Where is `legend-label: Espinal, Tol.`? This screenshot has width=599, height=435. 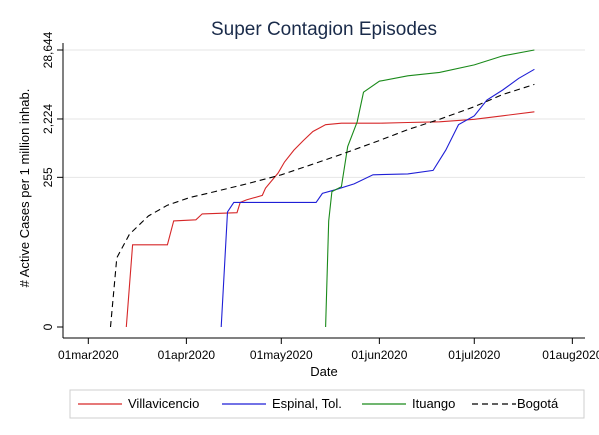
legend-label: Espinal, Tol. is located at coordinates (307, 403).